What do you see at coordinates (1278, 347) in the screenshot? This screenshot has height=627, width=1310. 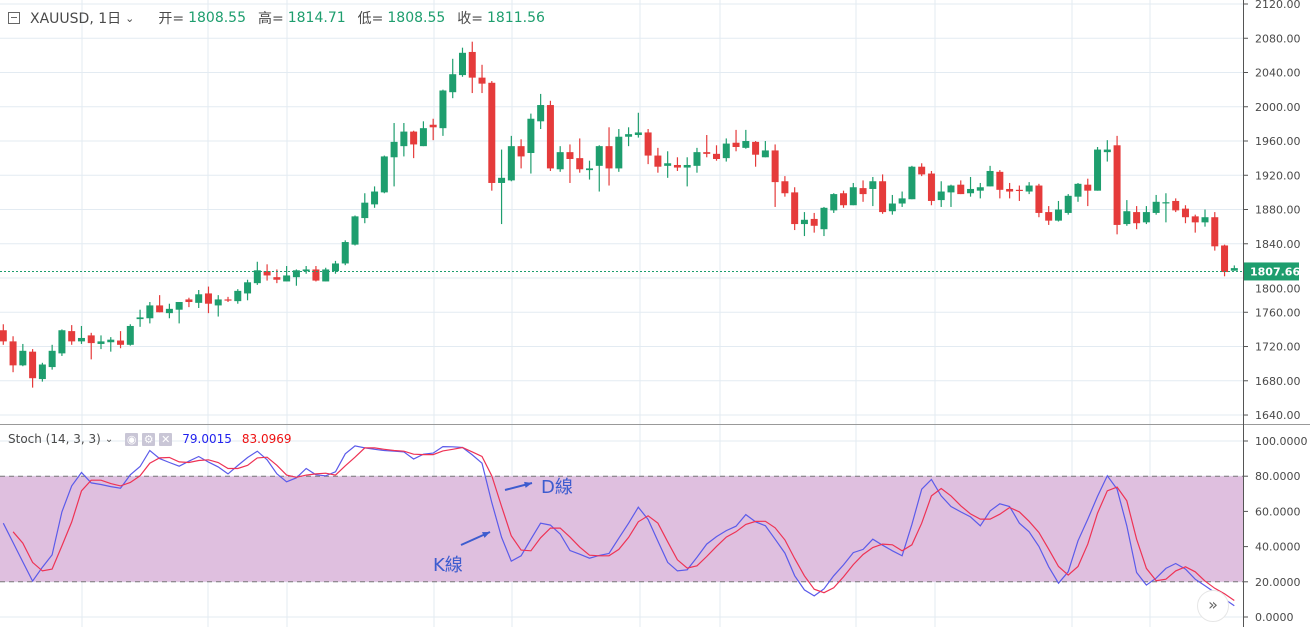 I see `price-tick-label: 1720.00` at bounding box center [1278, 347].